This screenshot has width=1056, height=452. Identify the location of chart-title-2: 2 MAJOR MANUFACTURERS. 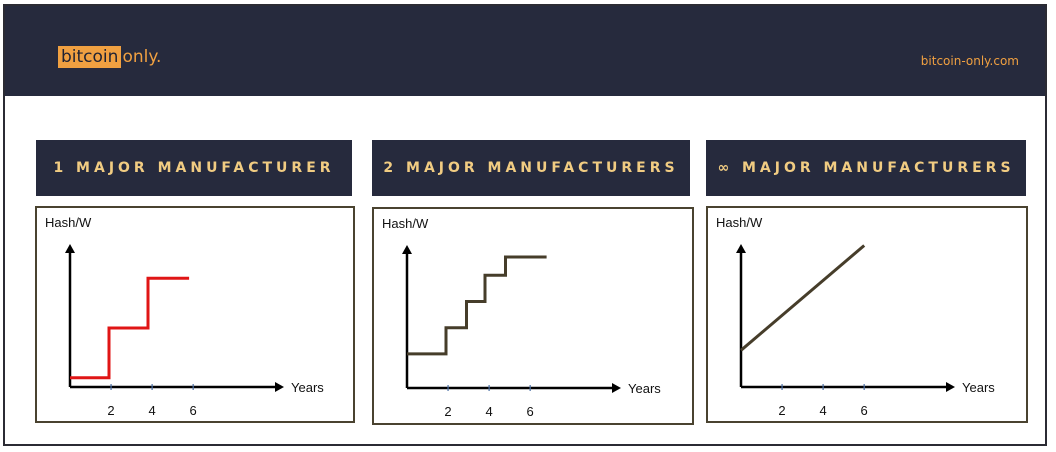
(531, 168).